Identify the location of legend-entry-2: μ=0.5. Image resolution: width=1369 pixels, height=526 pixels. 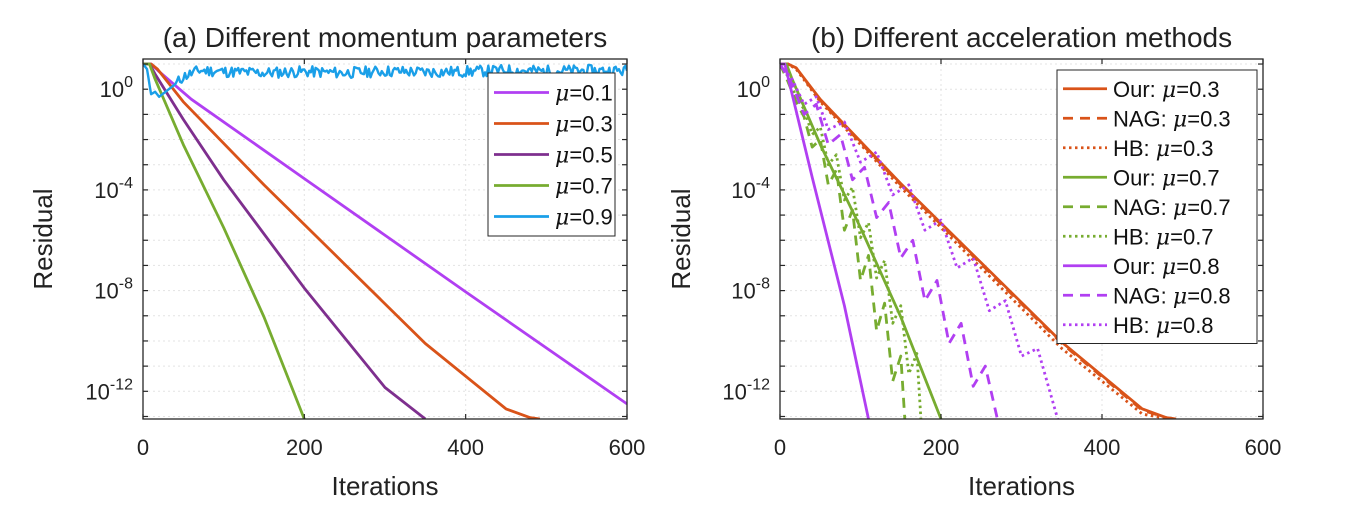
(584, 156).